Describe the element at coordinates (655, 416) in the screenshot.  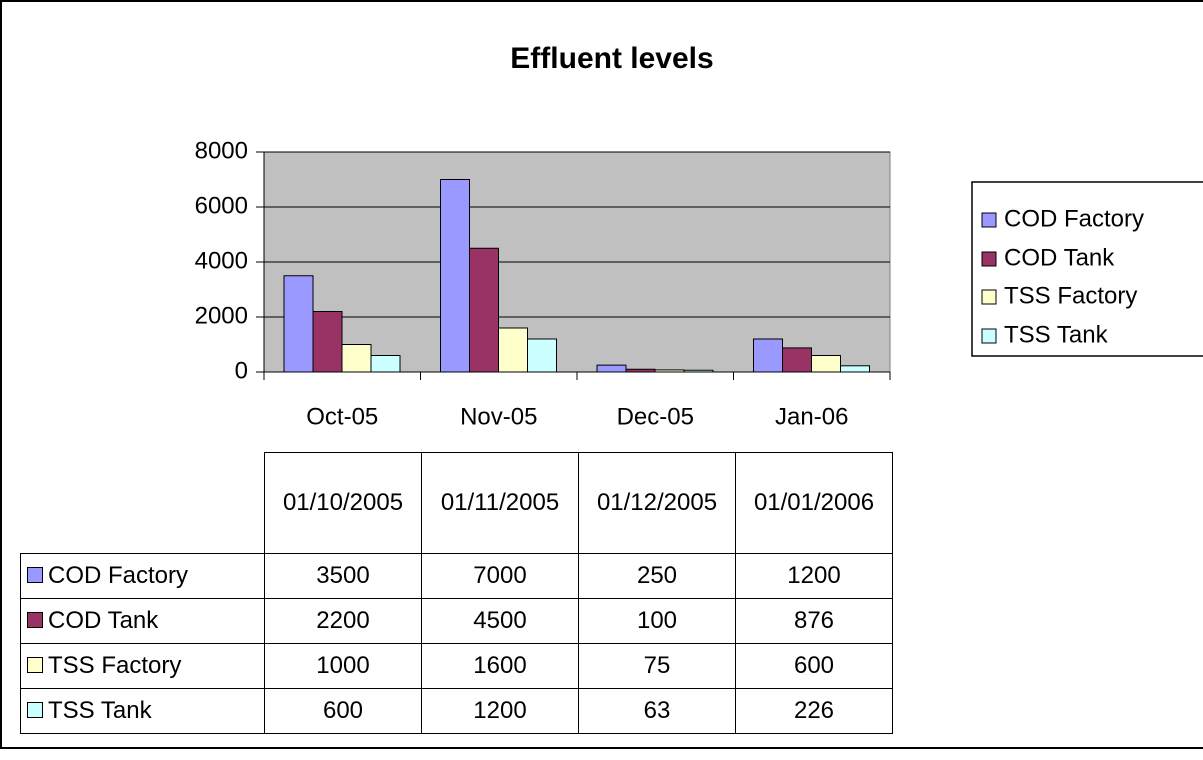
I see `x-tick-label: Dec-05` at that location.